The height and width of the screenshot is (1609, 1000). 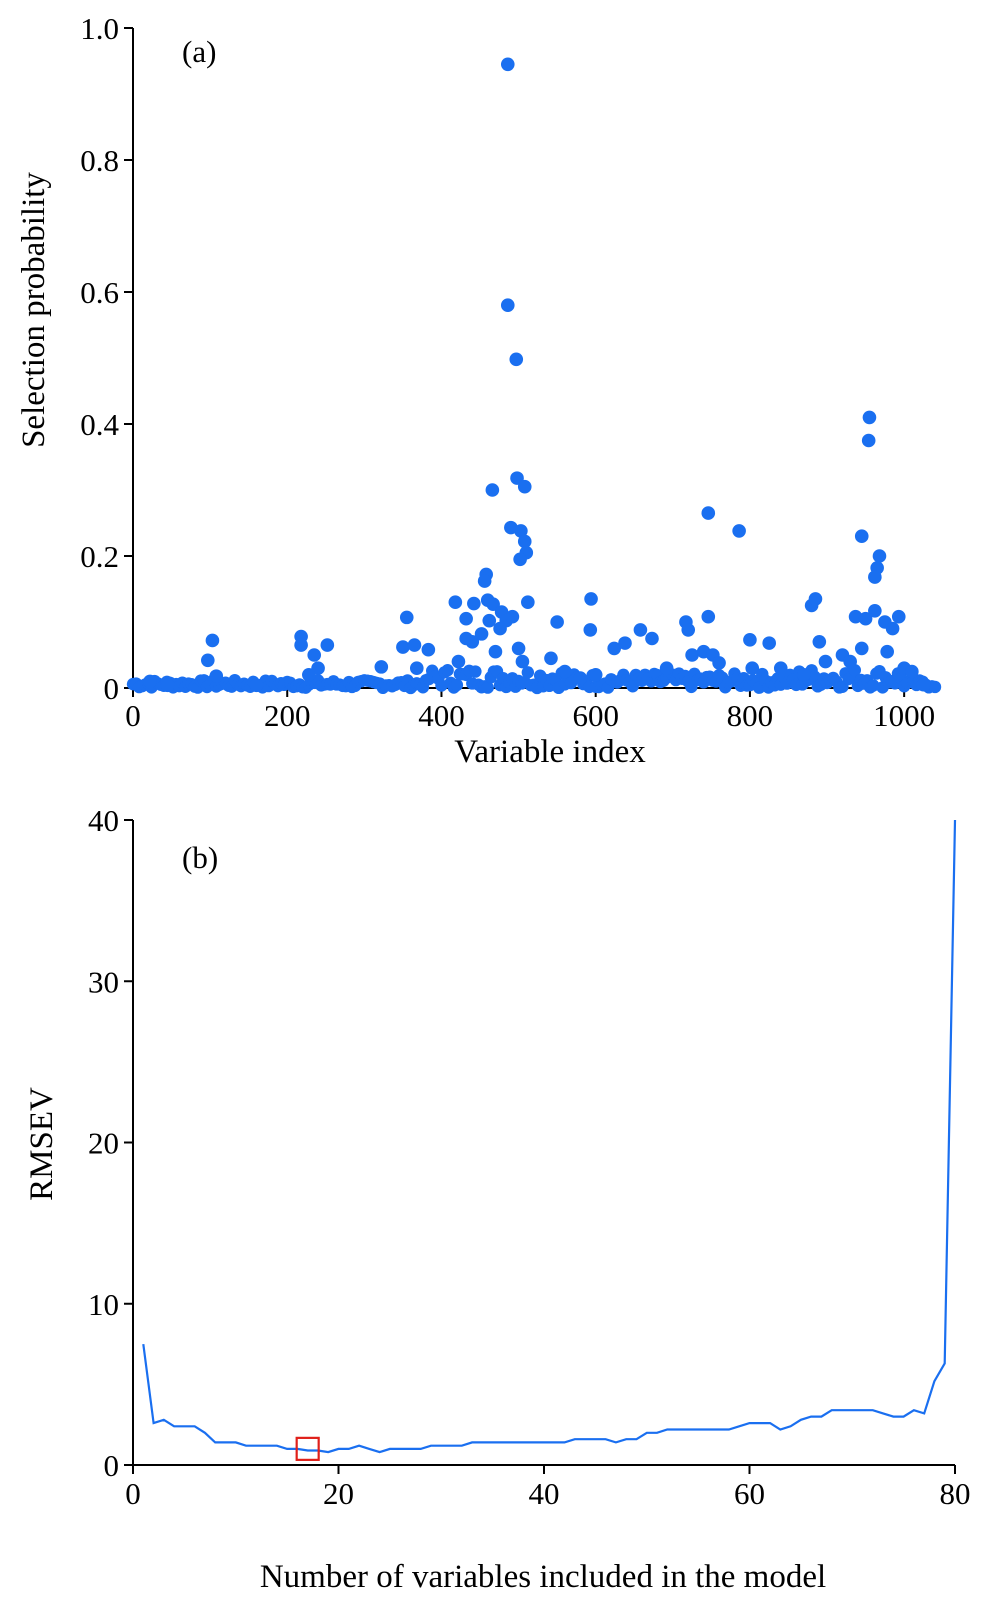 What do you see at coordinates (338, 1493) in the screenshot?
I see `x-tick-label: 20` at bounding box center [338, 1493].